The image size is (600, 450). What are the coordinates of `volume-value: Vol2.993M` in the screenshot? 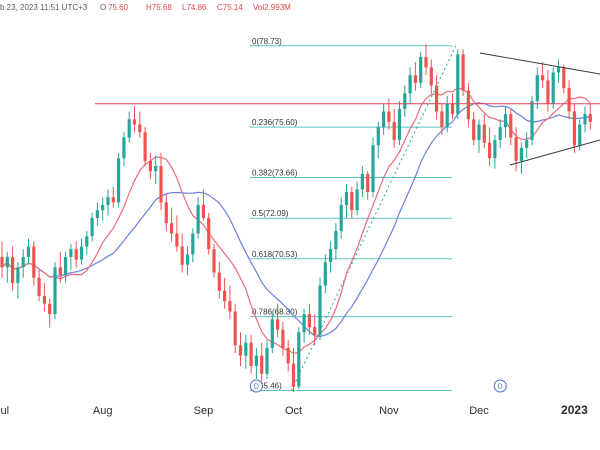 It's located at (272, 7).